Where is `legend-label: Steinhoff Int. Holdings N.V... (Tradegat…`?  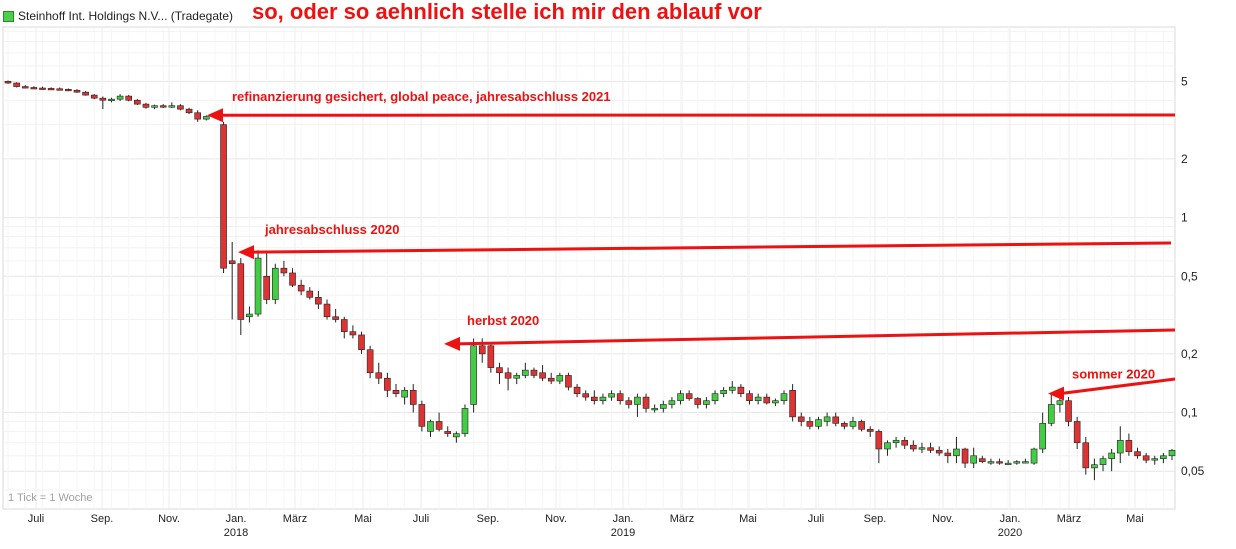 legend-label: Steinhoff Int. Holdings N.V... (Tradegat… is located at coordinates (126, 16).